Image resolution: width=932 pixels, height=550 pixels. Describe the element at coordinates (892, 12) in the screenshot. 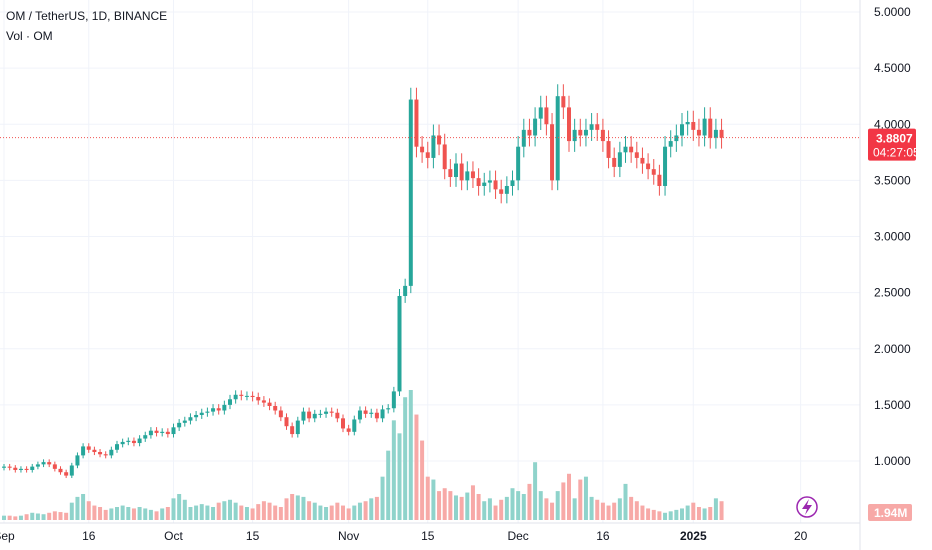

I see `price-tick-label: 5.0000` at that location.